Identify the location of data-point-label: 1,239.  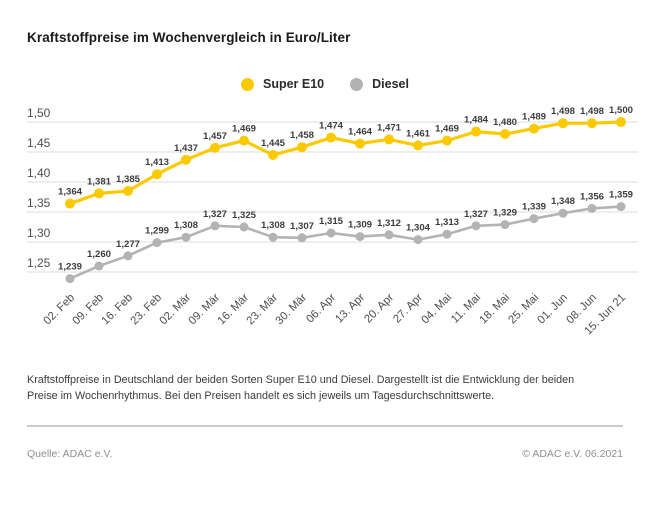
(70, 267).